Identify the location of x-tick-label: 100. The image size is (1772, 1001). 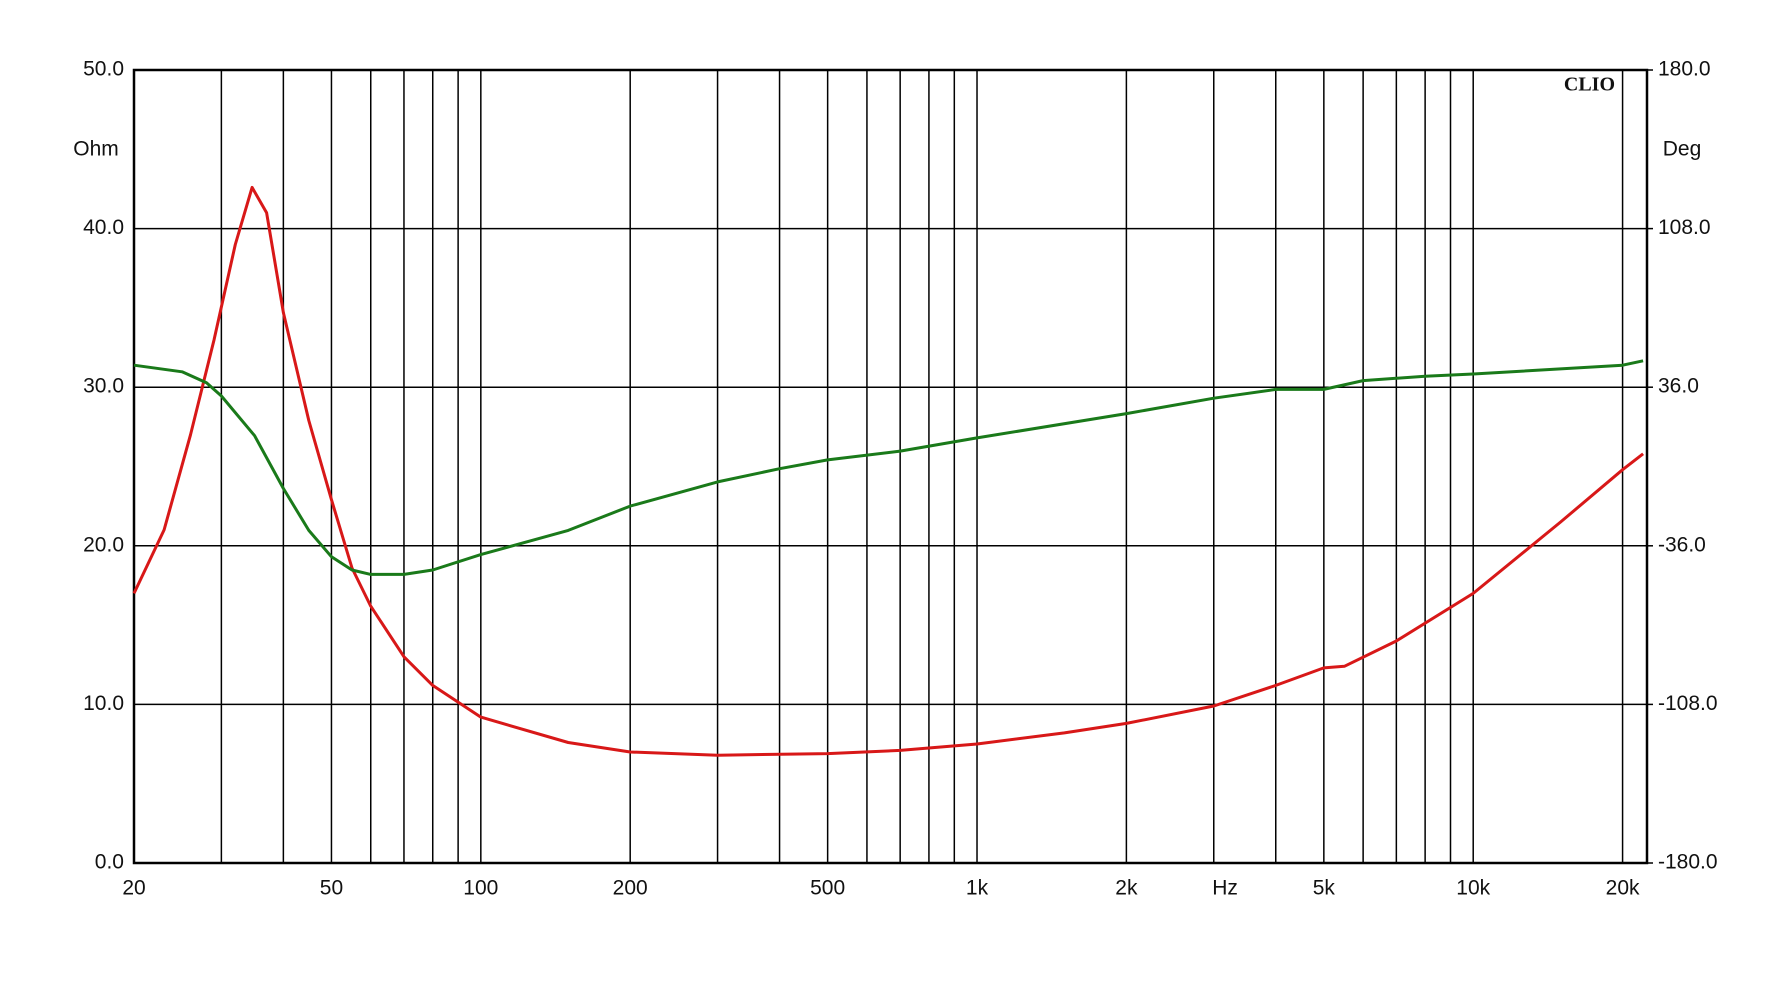
(480, 888).